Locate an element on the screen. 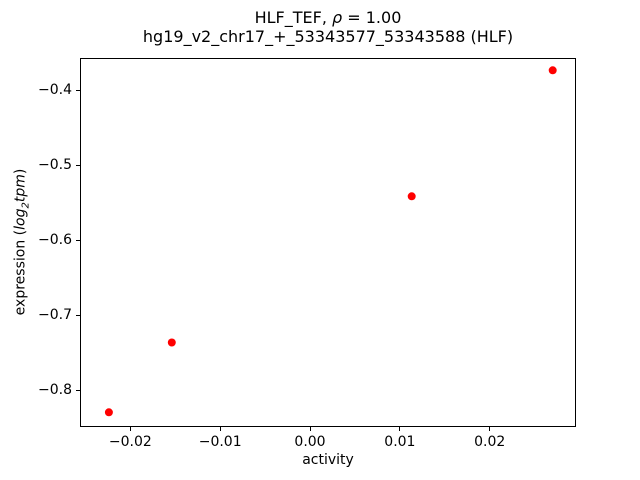  chart-title-line1: HLF_TEF, ρ = 1.00 is located at coordinates (328, 17).